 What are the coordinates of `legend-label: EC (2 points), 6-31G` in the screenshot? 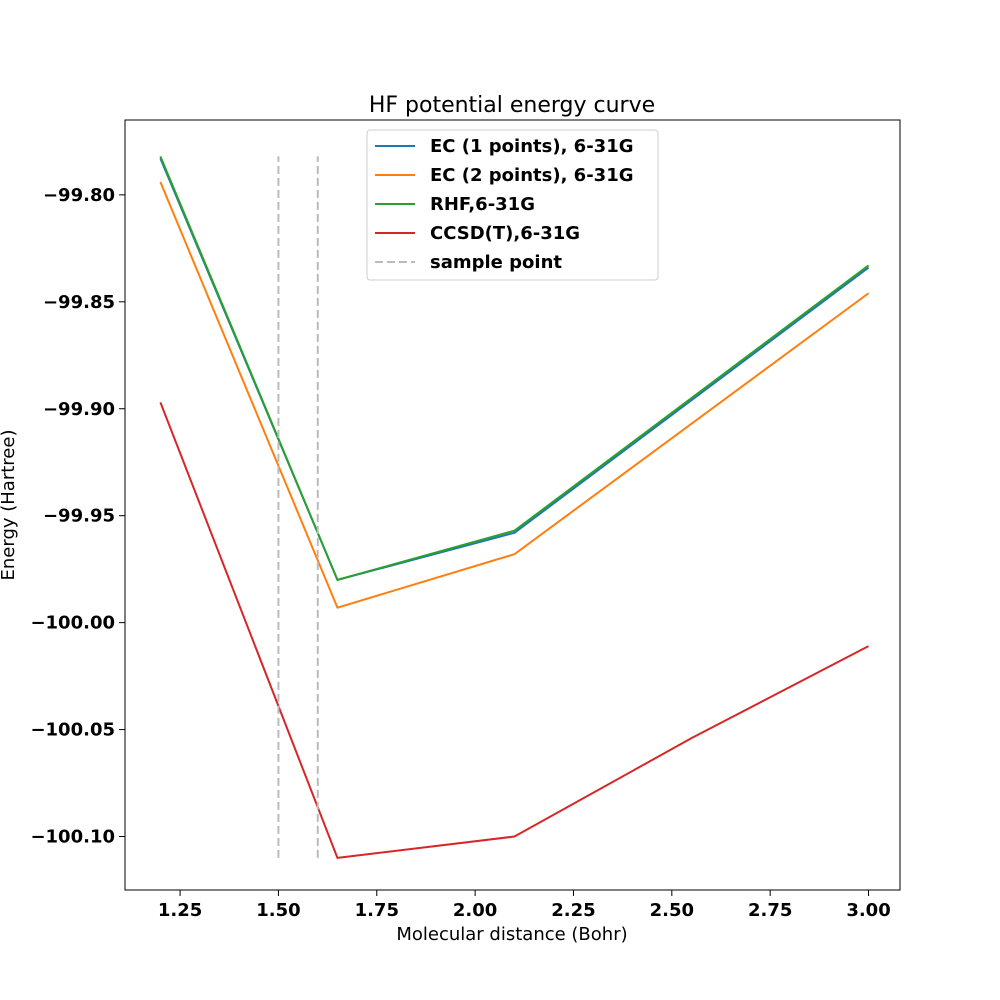 It's located at (532, 175).